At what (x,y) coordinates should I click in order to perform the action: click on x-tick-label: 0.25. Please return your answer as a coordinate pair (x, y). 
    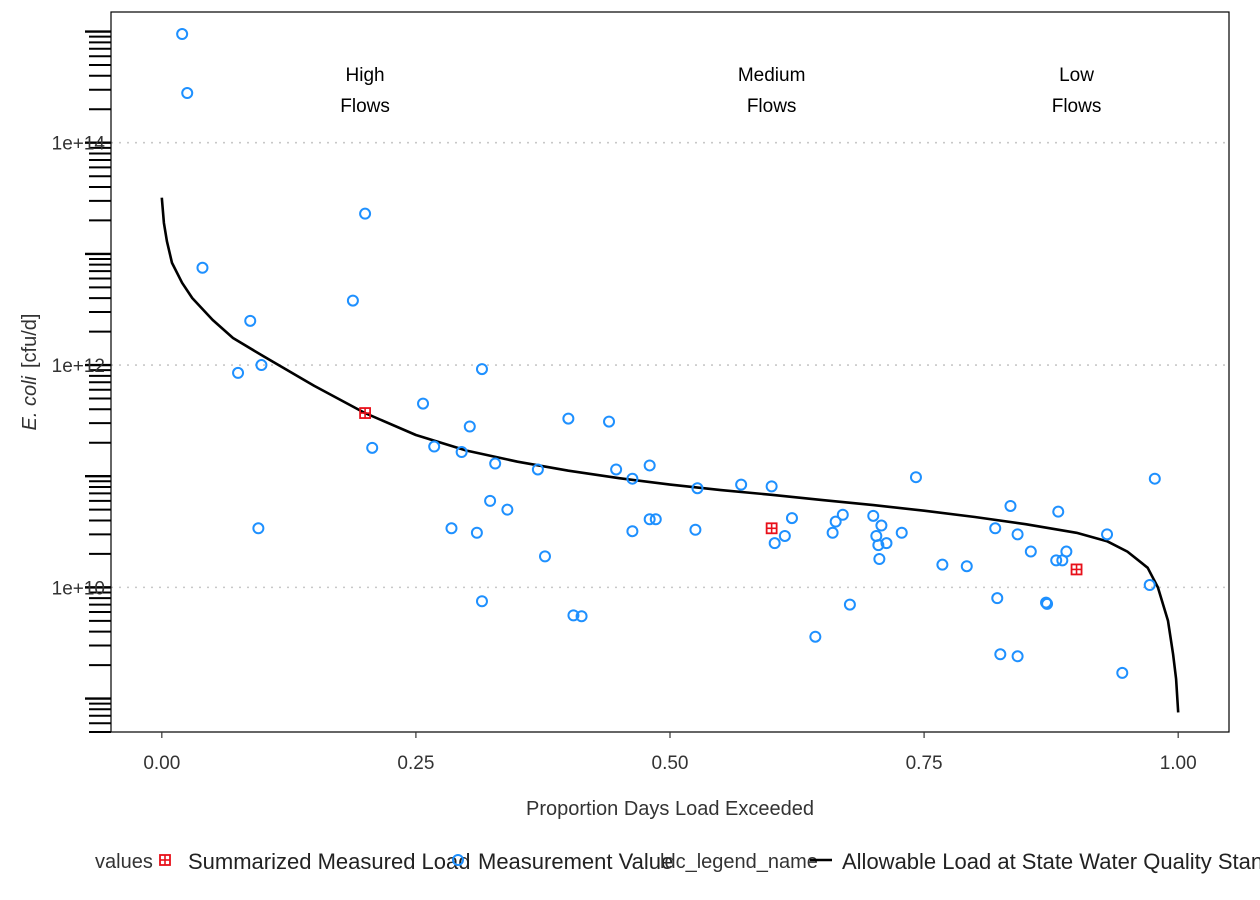
    Looking at the image, I should click on (415, 763).